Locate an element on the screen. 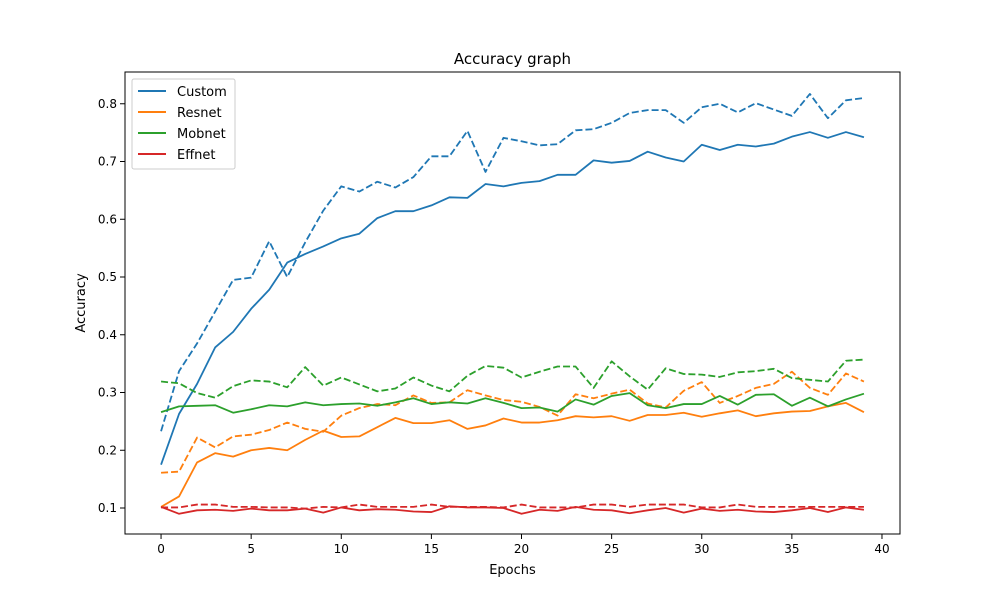  x-tick-label: 20 is located at coordinates (521, 549).